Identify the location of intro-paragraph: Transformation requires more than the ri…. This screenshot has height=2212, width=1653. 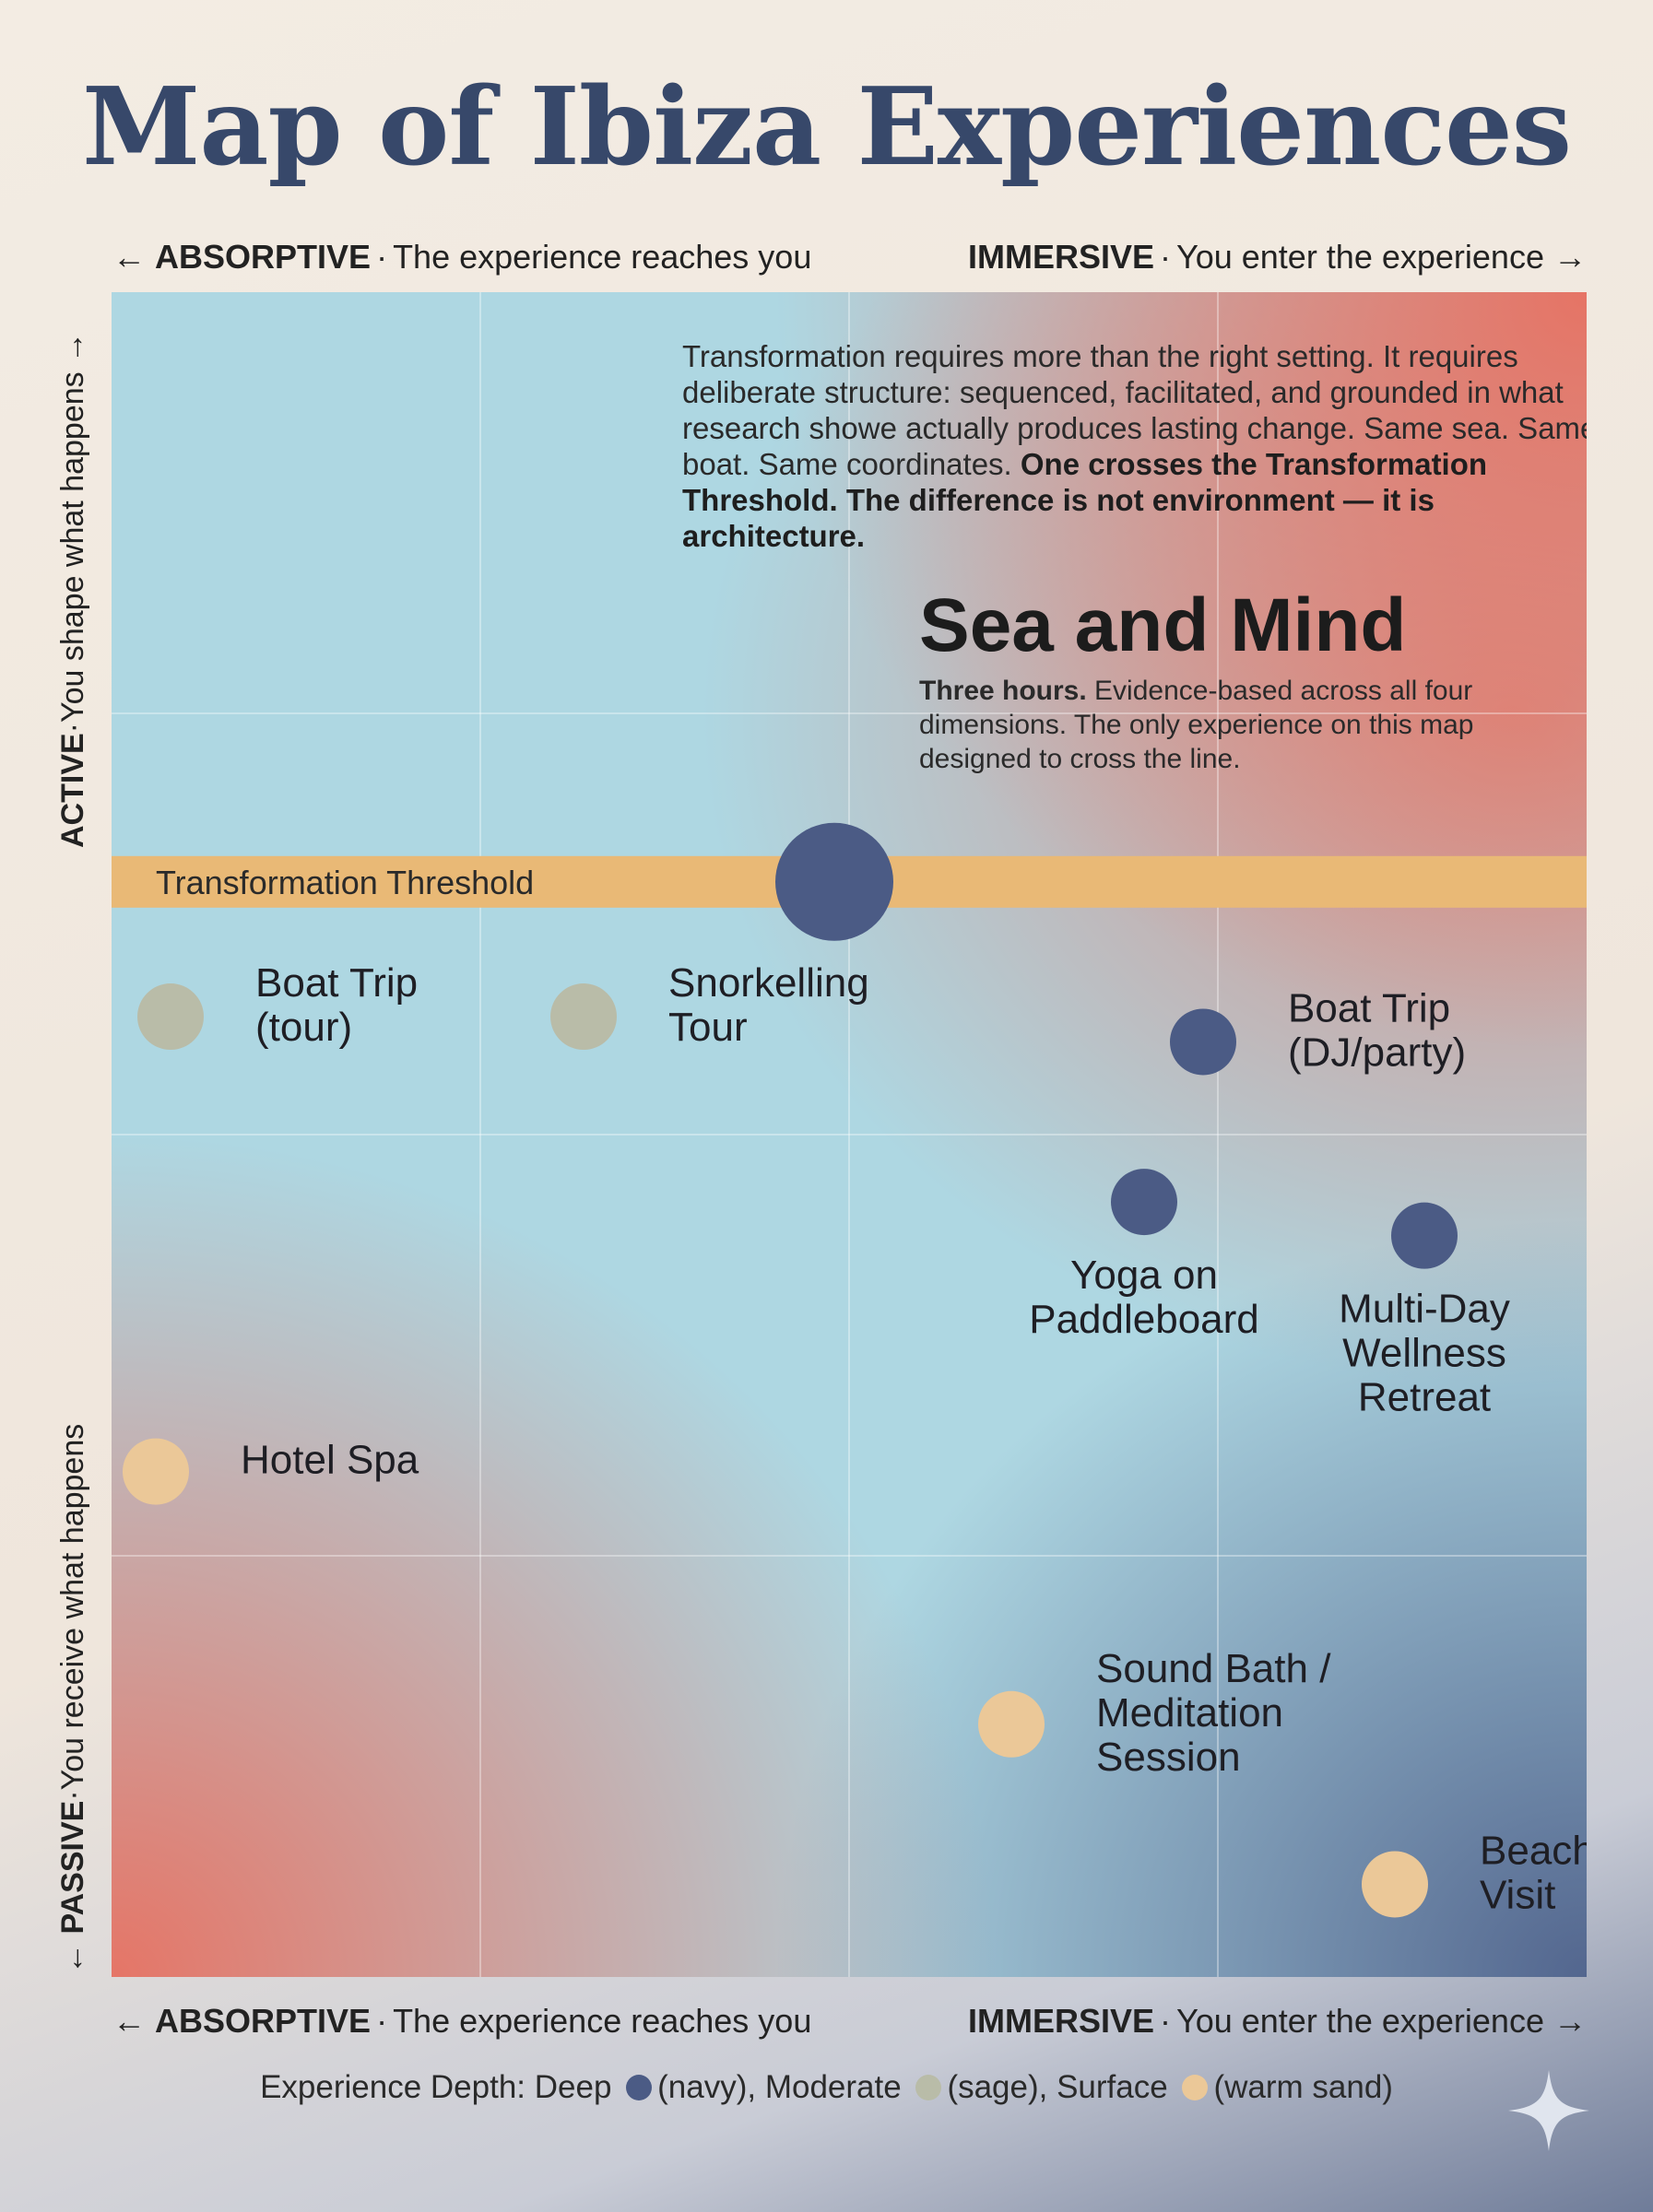
(1134, 446).